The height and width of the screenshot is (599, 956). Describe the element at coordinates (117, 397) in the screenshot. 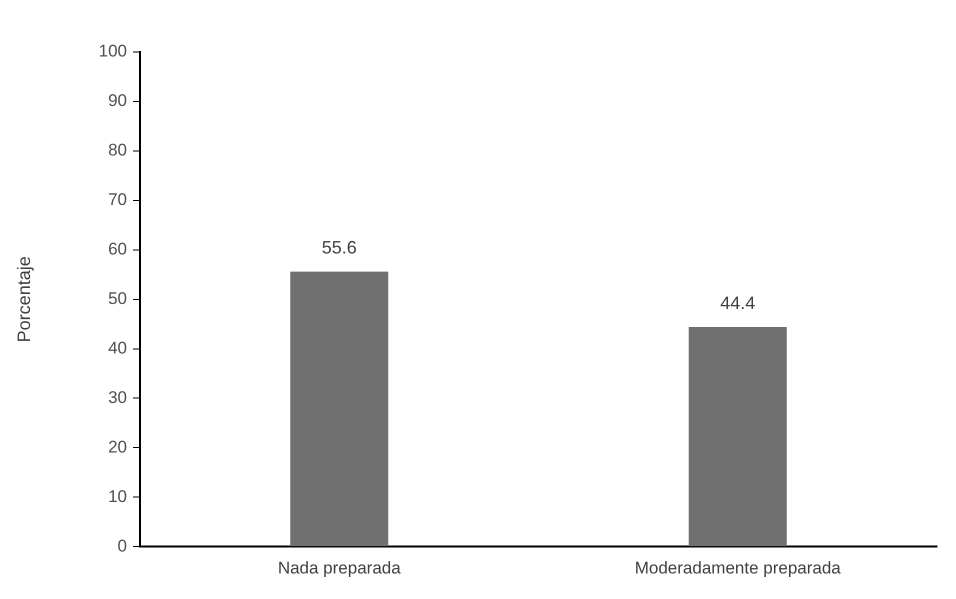

I see `y-tick-label: 30` at that location.